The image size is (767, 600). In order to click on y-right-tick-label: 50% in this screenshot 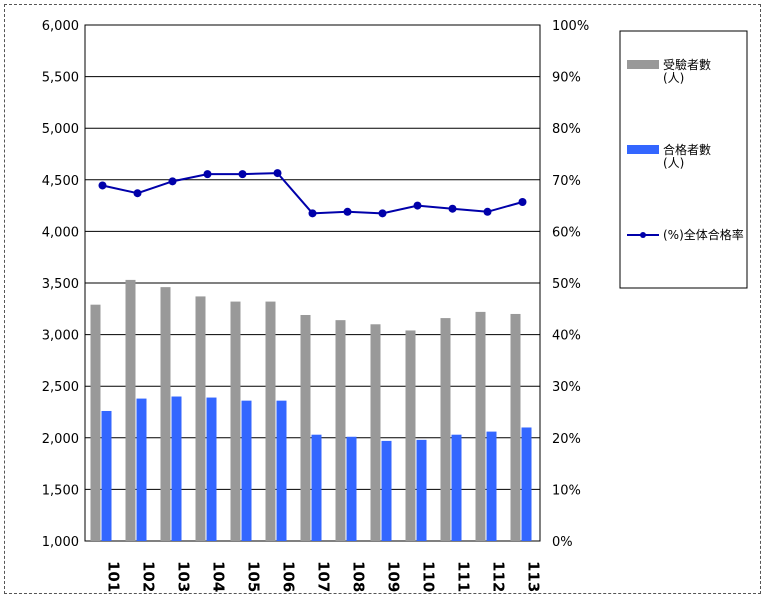, I will do `click(566, 284)`.